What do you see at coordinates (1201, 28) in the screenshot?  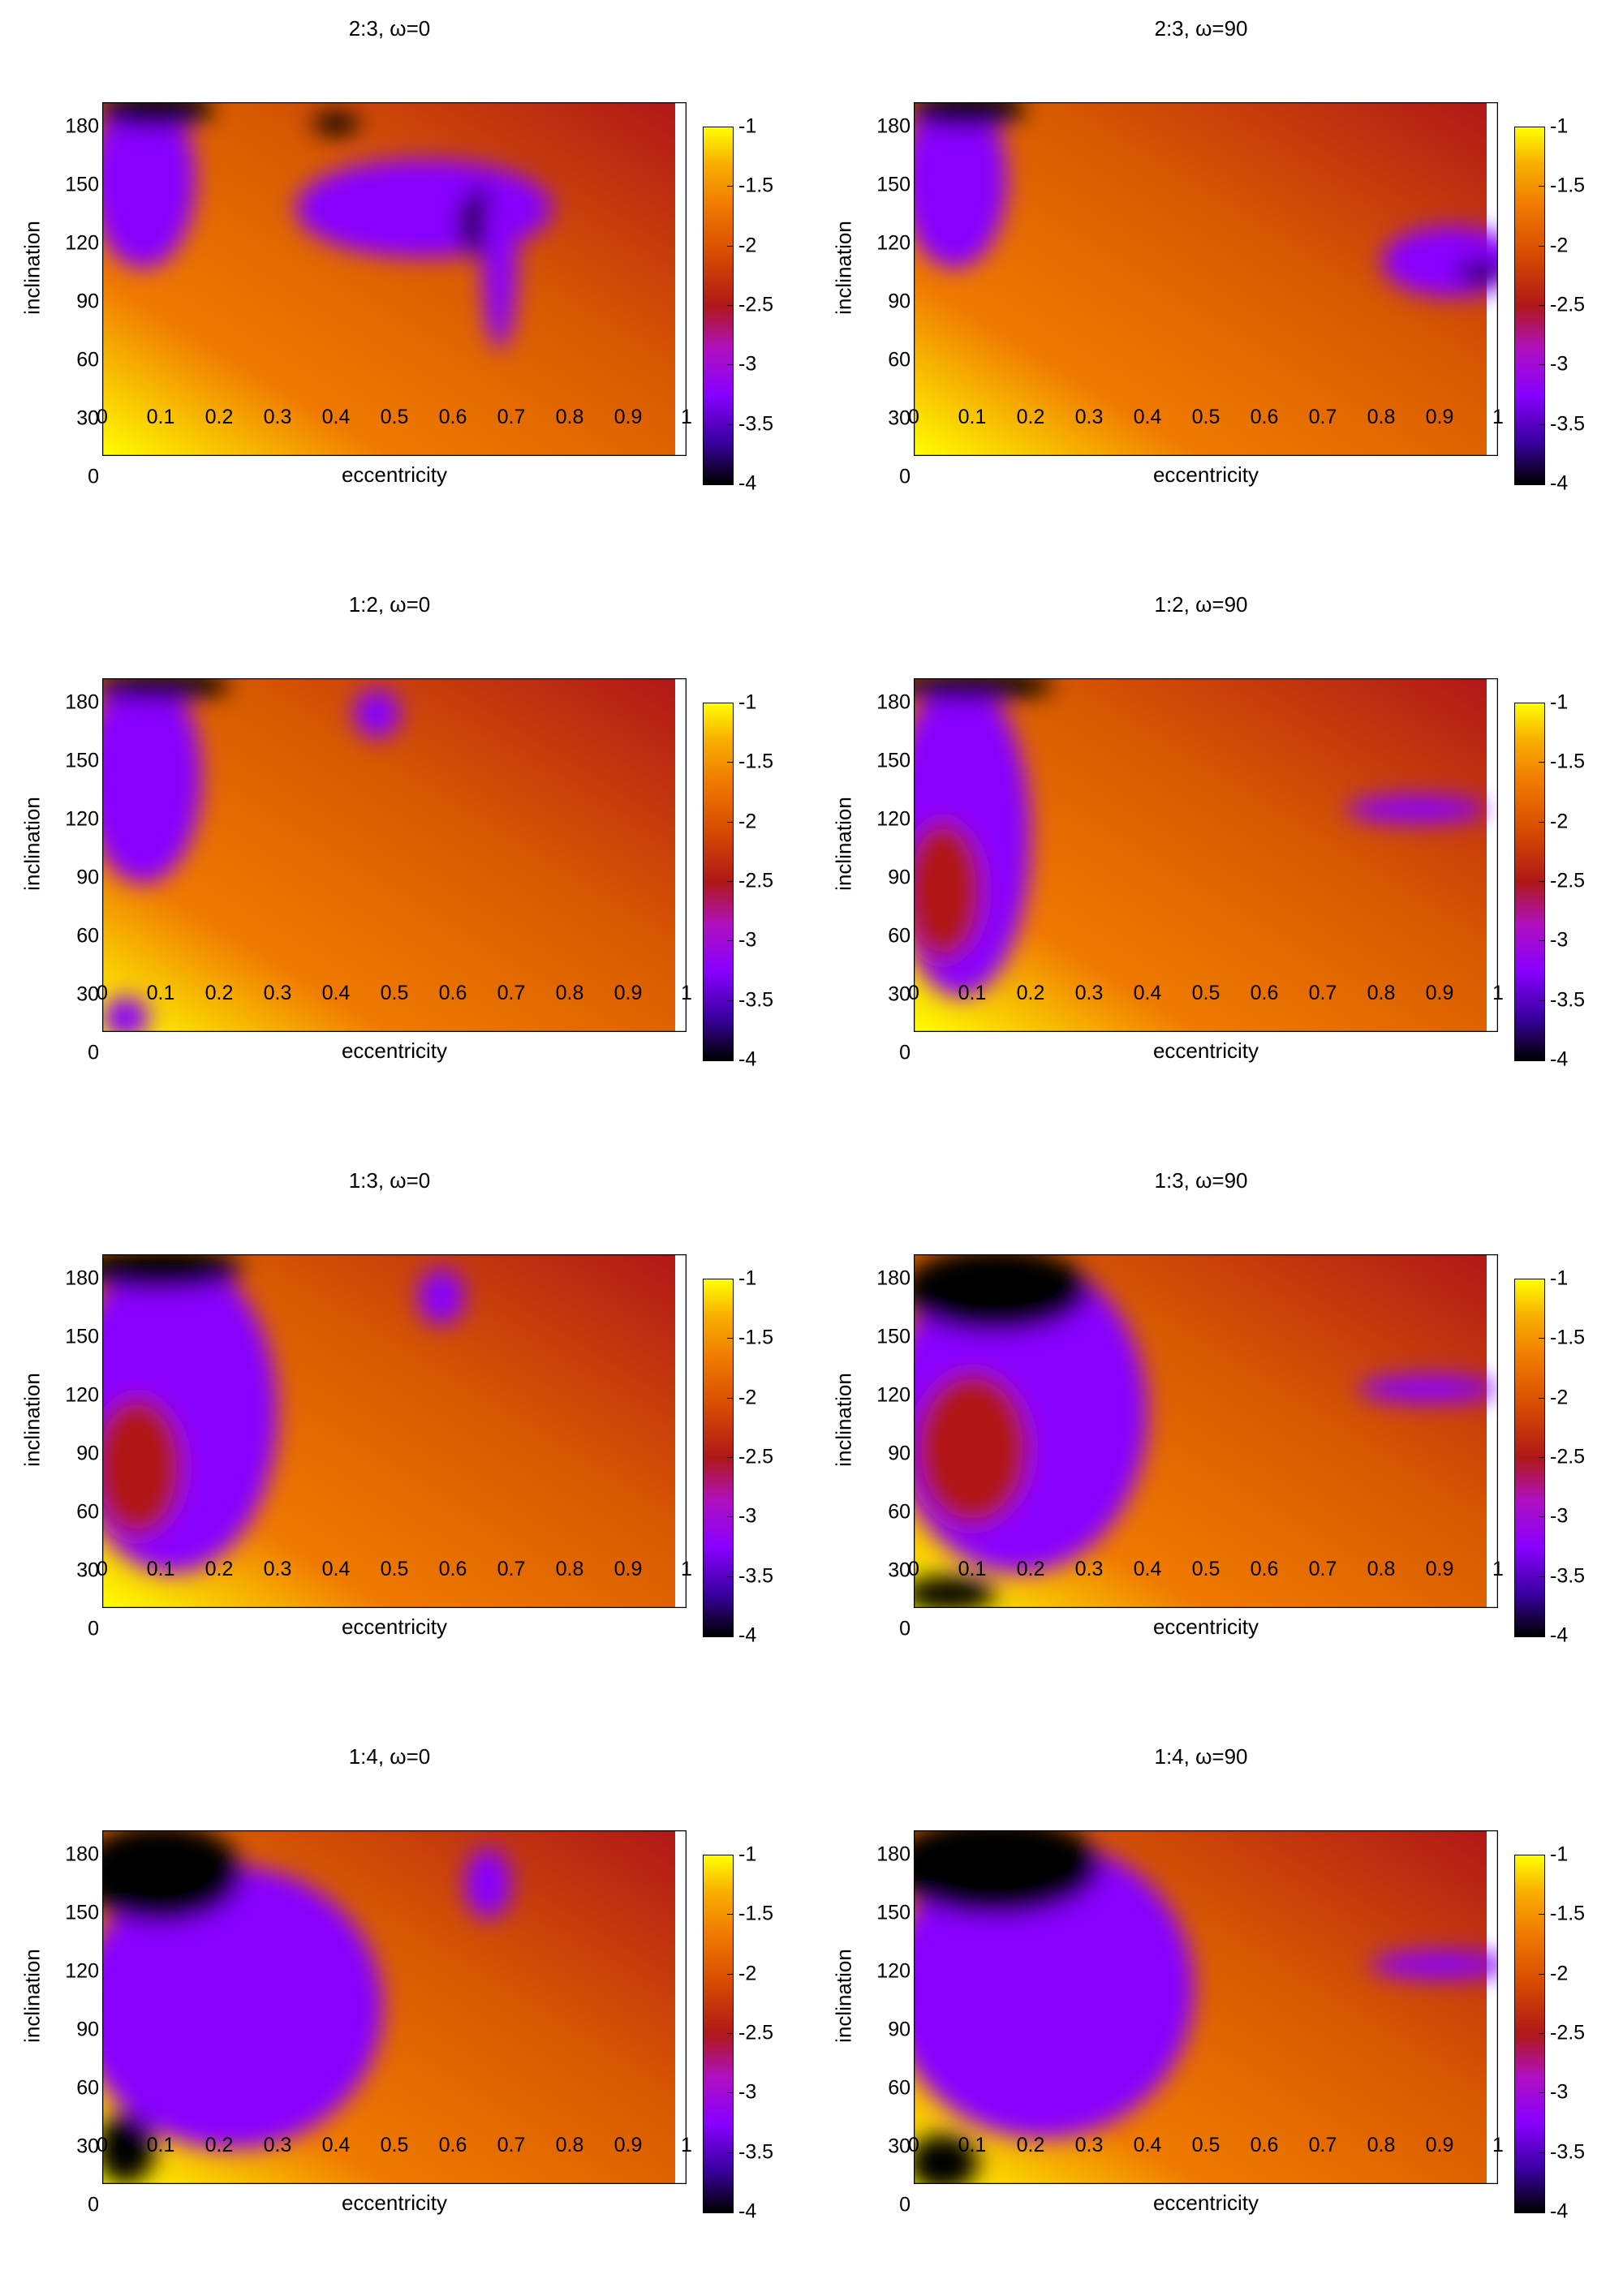 I see `chart-title: 2:3, ω=90` at bounding box center [1201, 28].